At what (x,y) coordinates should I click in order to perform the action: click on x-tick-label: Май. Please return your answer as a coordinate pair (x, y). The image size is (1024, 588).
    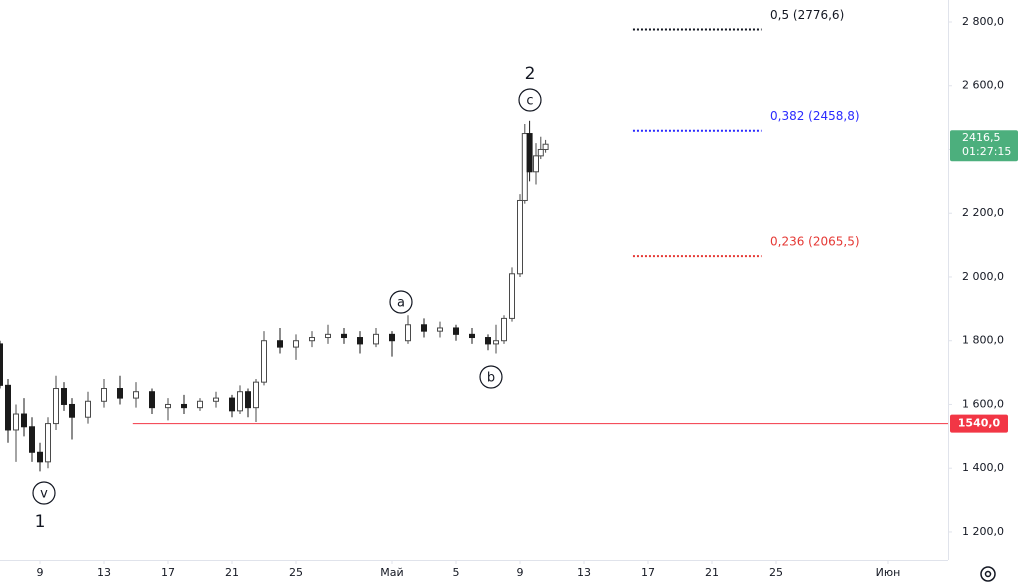
    Looking at the image, I should click on (391, 572).